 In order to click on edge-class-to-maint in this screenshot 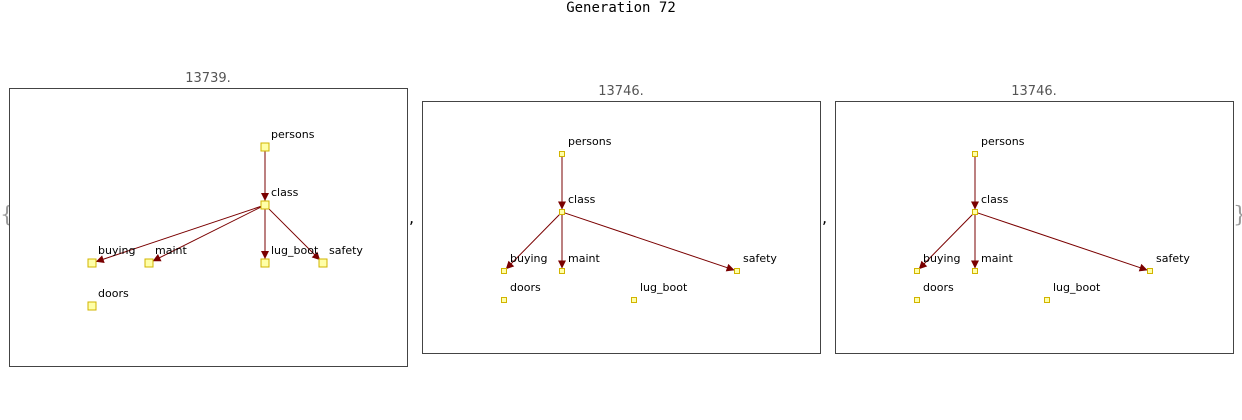, I will do `click(207, 234)`.